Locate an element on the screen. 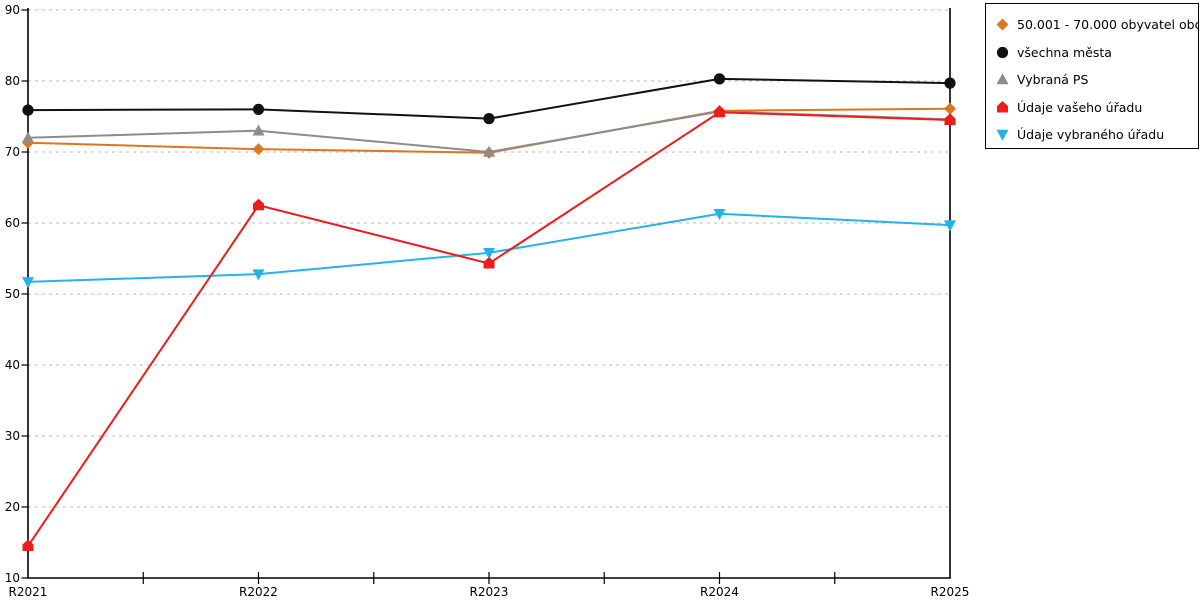 This screenshot has width=1200, height=600. legend-label: všechna města is located at coordinates (1064, 52).